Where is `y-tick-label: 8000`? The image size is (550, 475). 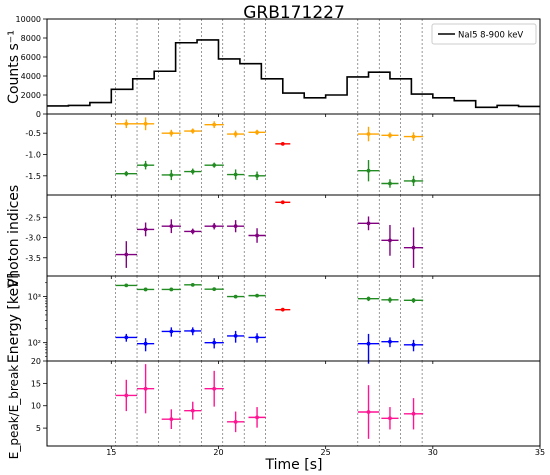 y-tick-label: 8000 is located at coordinates (31, 38).